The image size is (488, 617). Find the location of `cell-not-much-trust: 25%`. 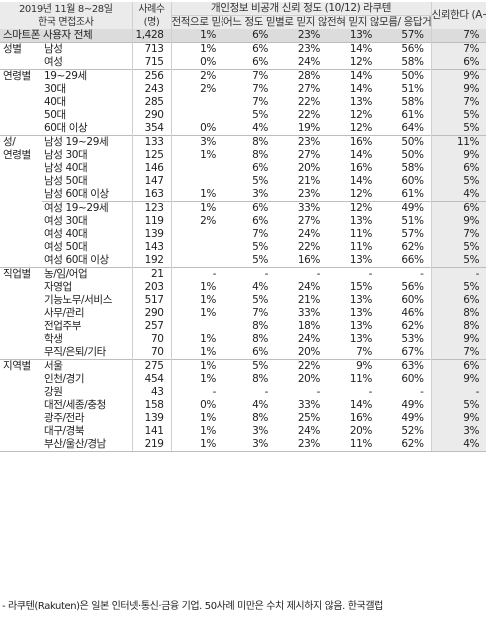

cell-not-much-trust: 25% is located at coordinates (309, 418).